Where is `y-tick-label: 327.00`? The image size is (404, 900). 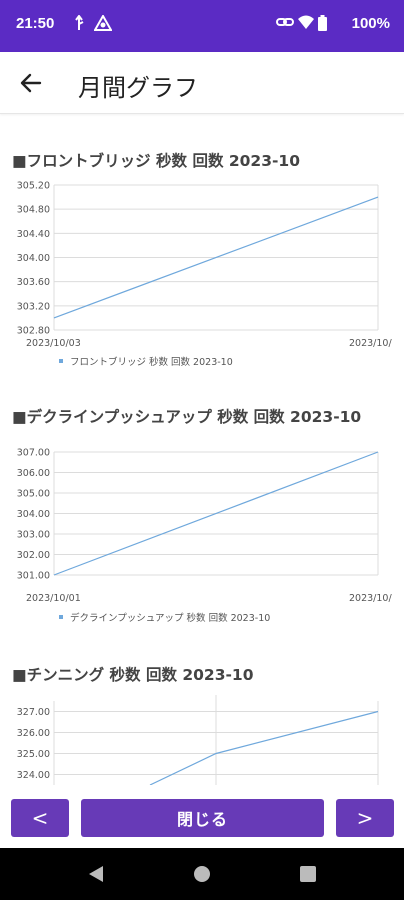 y-tick-label: 327.00 is located at coordinates (33, 712).